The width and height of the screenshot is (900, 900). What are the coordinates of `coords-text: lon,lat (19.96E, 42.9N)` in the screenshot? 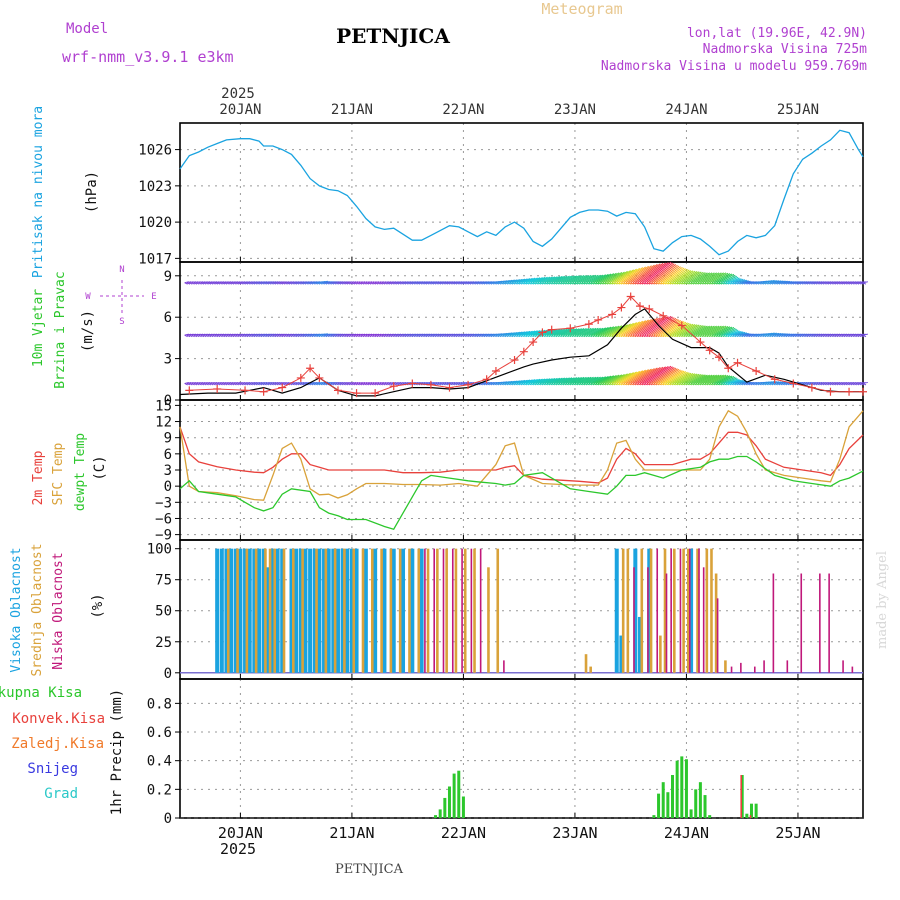 It's located at (777, 33).